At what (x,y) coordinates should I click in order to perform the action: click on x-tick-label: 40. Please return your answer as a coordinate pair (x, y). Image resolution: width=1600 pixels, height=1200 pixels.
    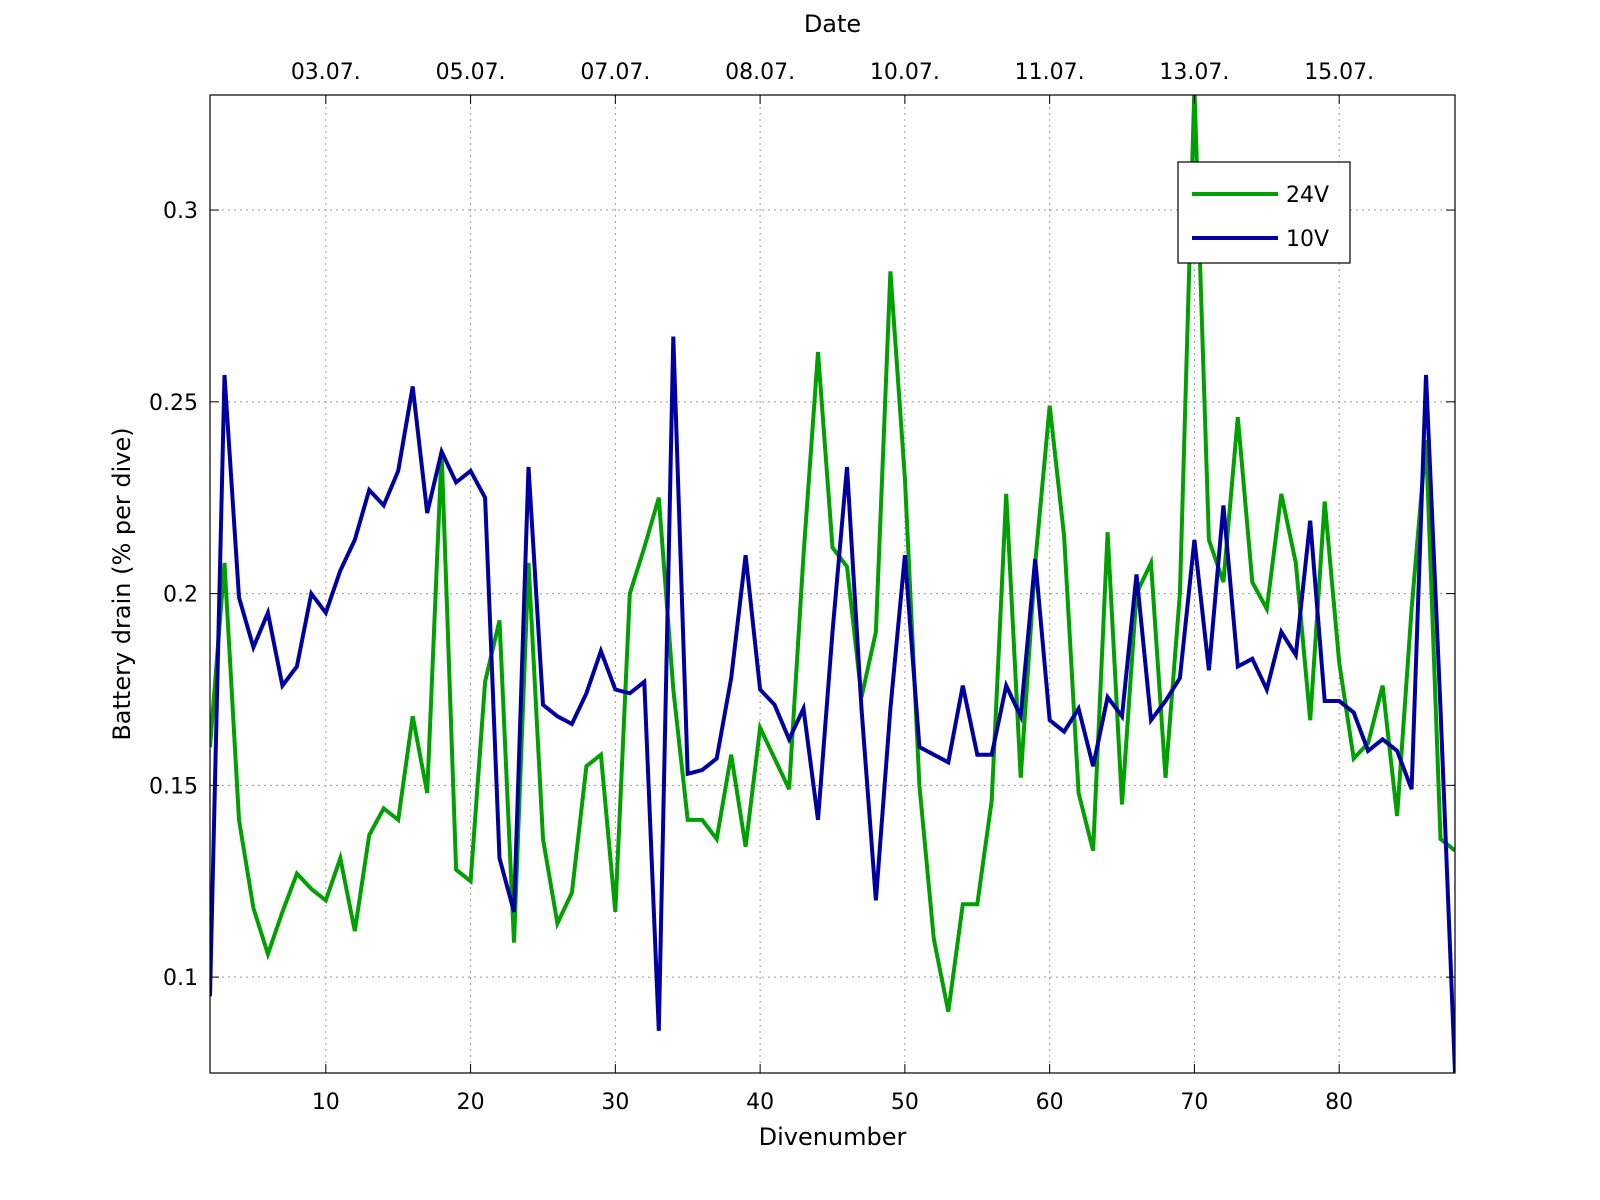
    Looking at the image, I should click on (760, 1102).